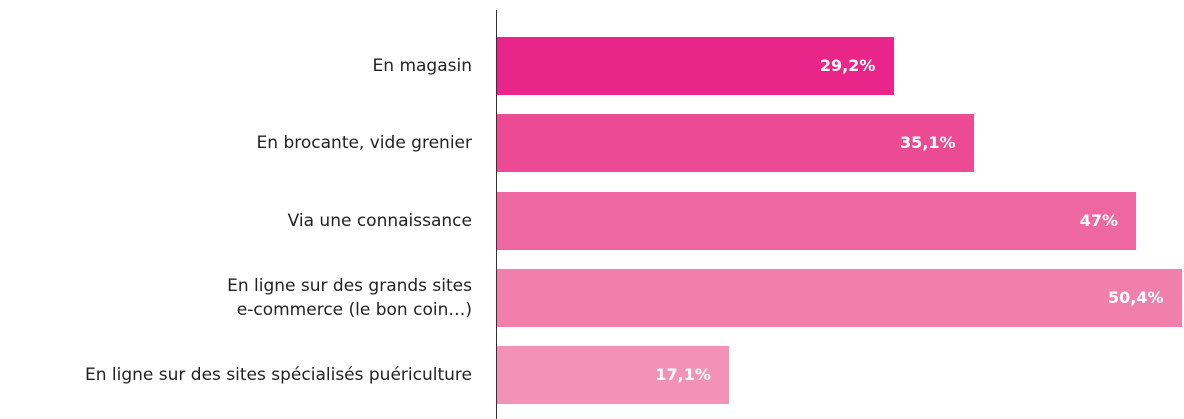 Image resolution: width=1184 pixels, height=419 pixels. What do you see at coordinates (379, 220) in the screenshot?
I see `category-label: Via une connaissance` at bounding box center [379, 220].